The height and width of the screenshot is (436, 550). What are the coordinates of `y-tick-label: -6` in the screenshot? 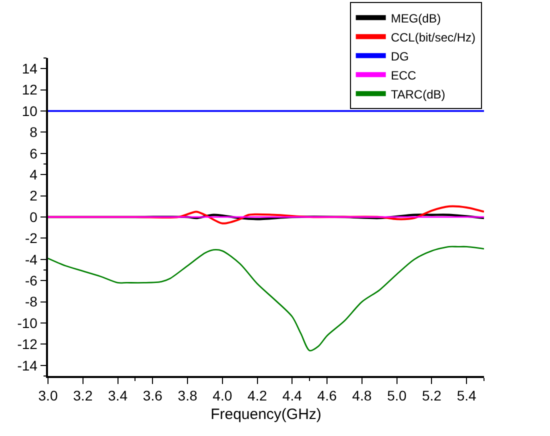 It's located at (31, 280).